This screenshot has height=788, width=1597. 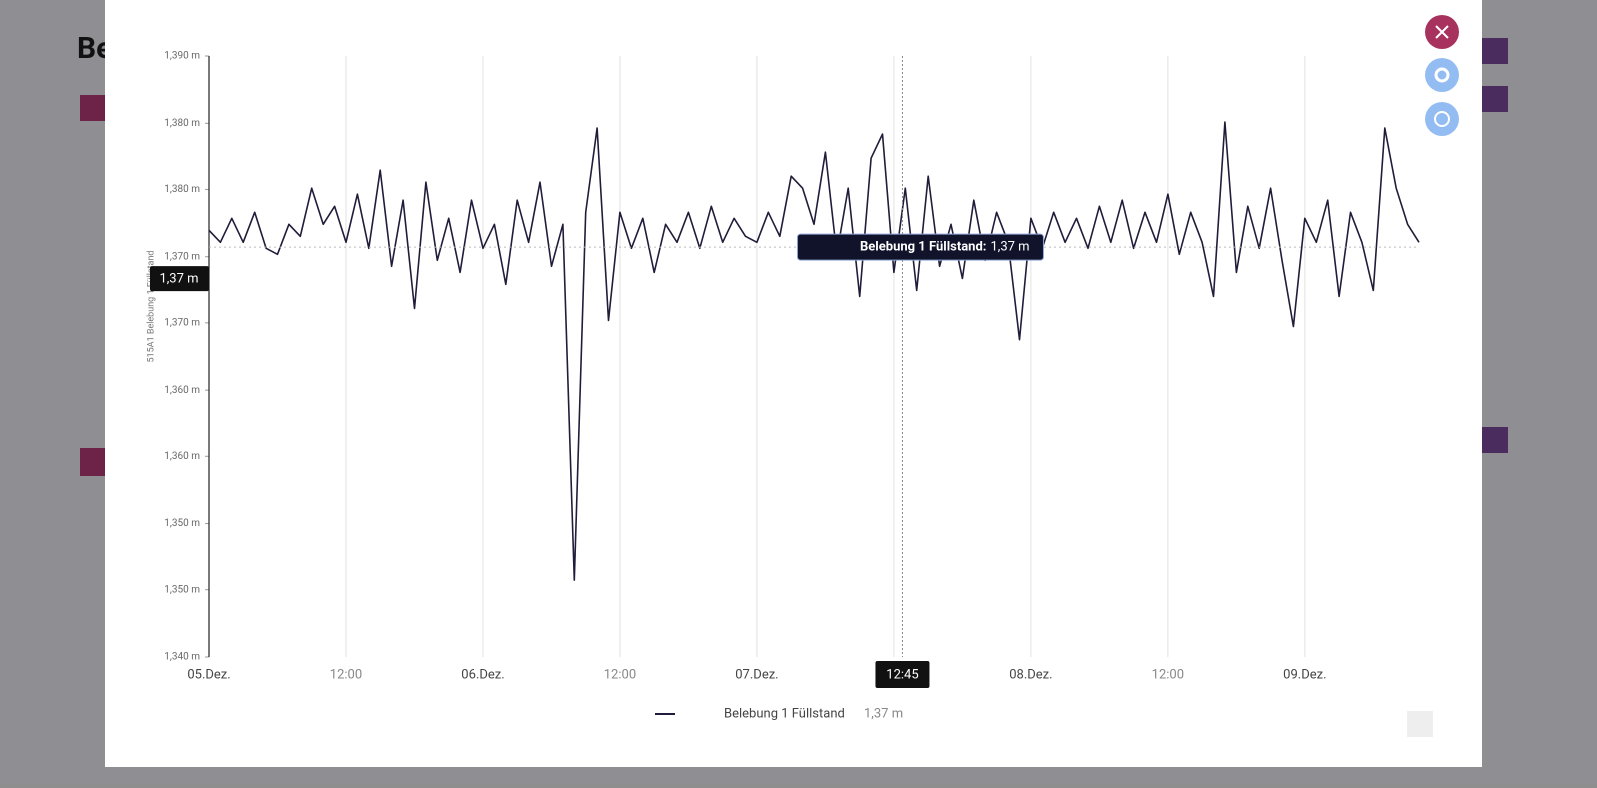 I want to click on history-button, so click(x=1442, y=119).